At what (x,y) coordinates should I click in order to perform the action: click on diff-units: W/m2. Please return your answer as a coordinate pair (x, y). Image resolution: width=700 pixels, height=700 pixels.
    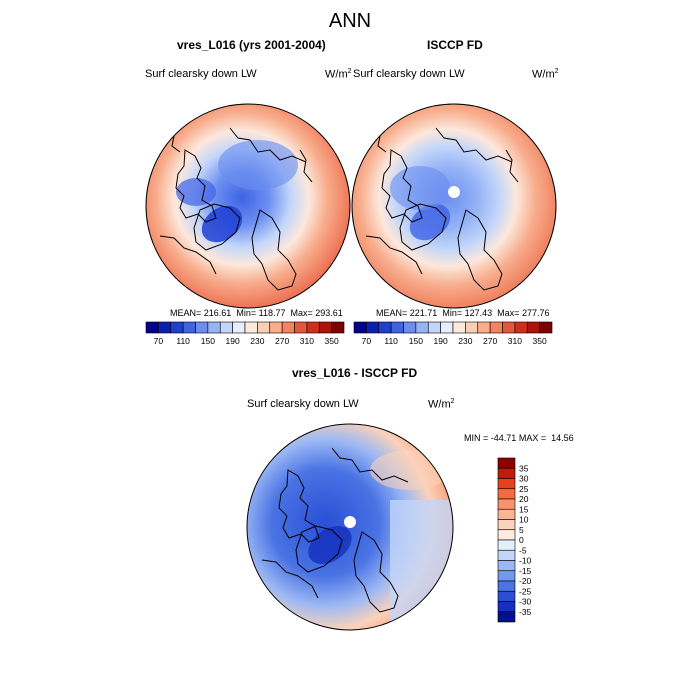
    Looking at the image, I should click on (441, 404).